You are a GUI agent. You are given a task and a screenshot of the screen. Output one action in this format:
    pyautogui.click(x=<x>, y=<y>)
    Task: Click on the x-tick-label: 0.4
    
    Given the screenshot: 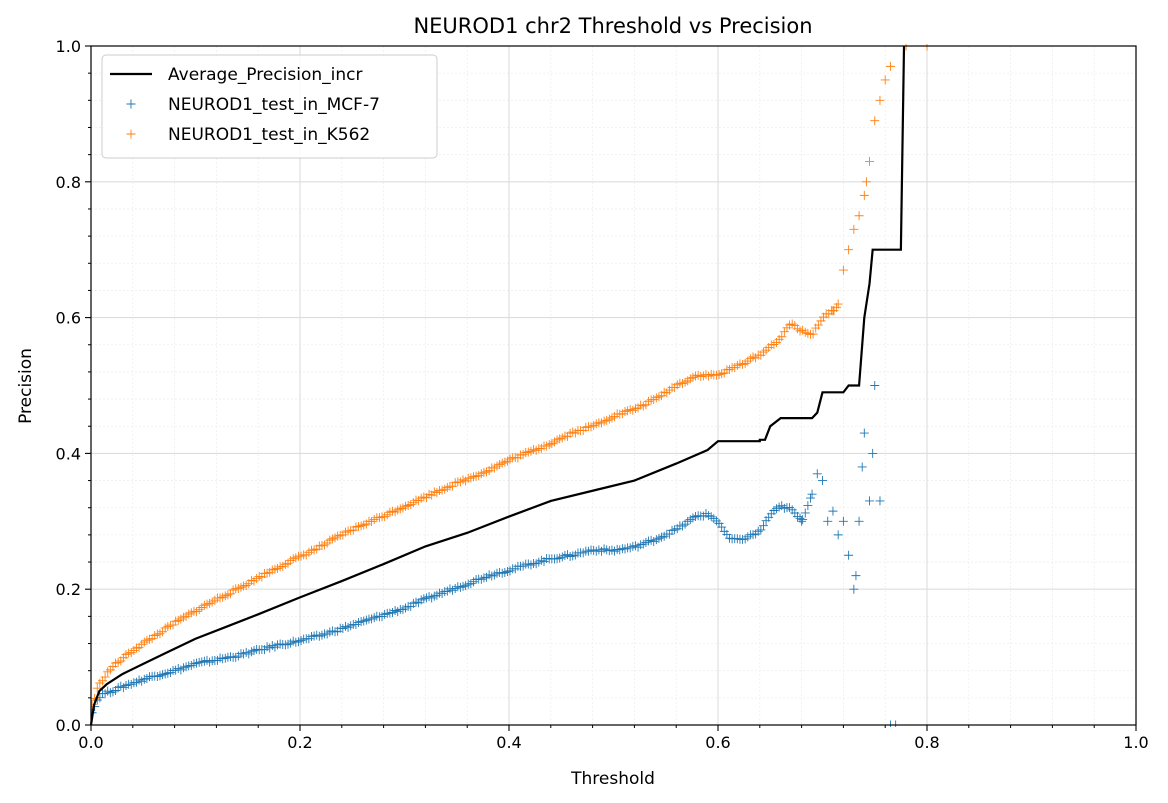 What is the action you would take?
    pyautogui.click(x=508, y=742)
    